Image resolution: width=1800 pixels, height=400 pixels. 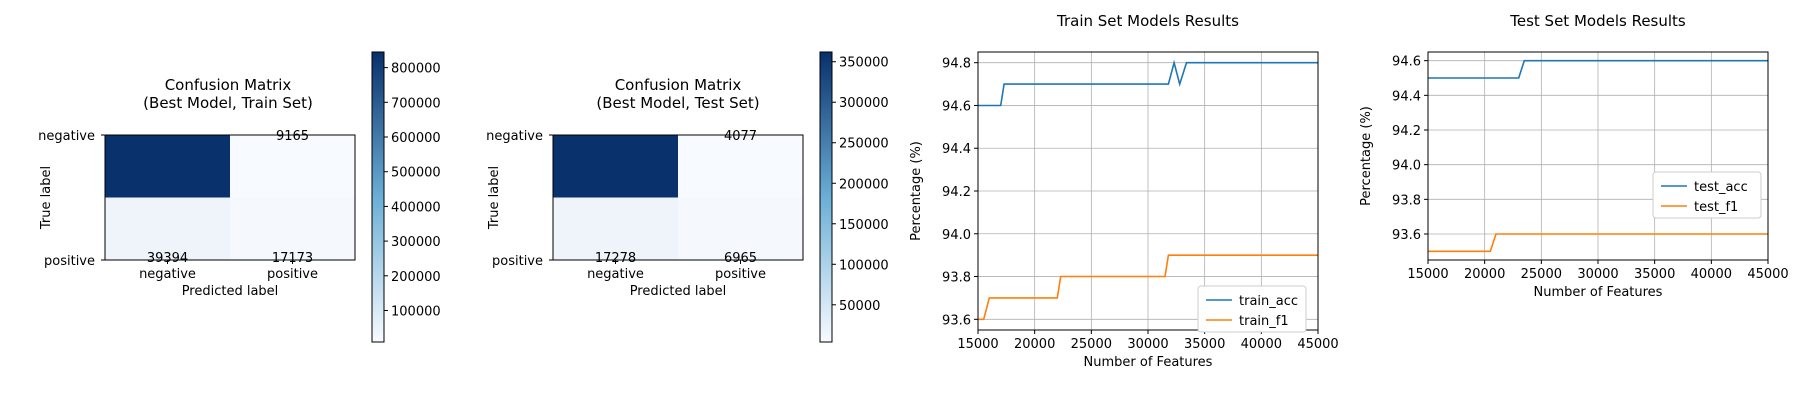 What do you see at coordinates (292, 258) in the screenshot?
I see `cell-value-label: 17173` at bounding box center [292, 258].